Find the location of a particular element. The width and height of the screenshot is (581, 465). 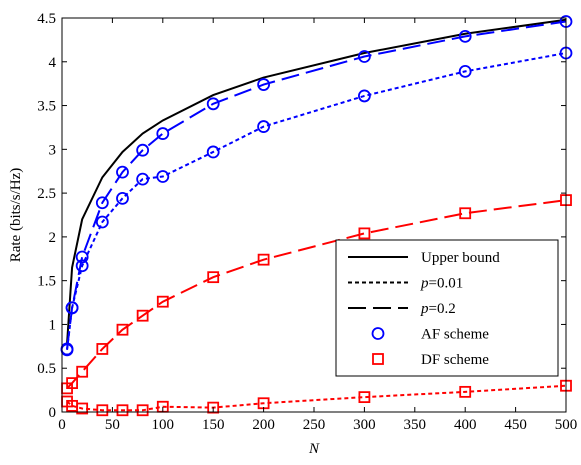

x-tick-label: 150 is located at coordinates (213, 425).